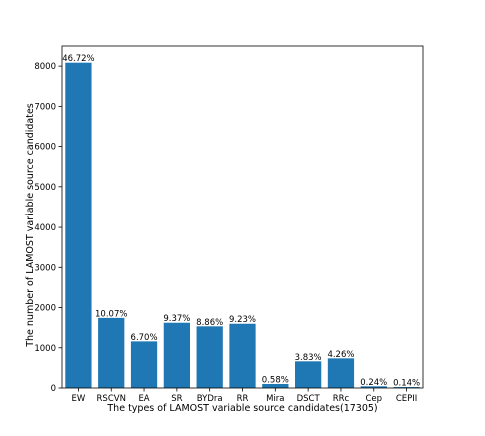 This screenshot has height=436, width=485. Describe the element at coordinates (373, 387) in the screenshot. I see `bar-cep` at that location.